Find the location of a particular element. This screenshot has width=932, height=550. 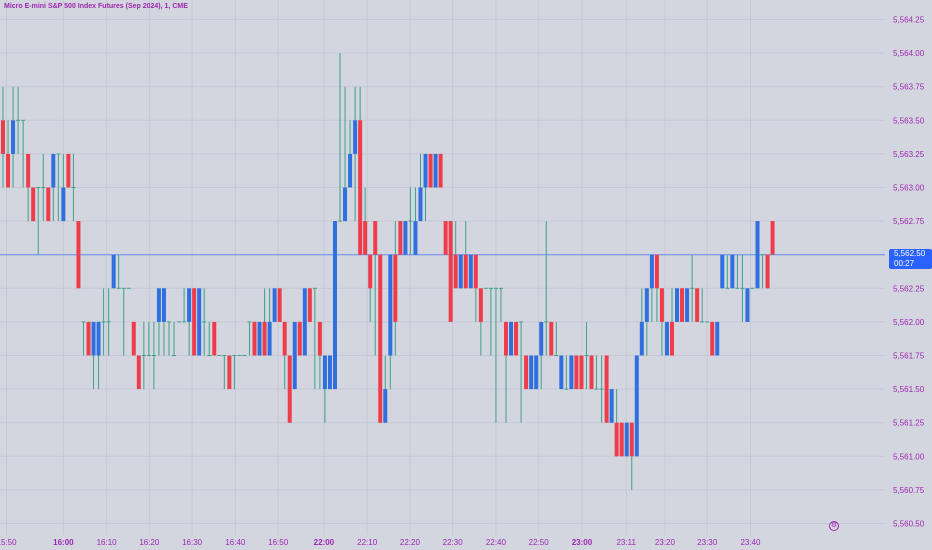

price-tick-label: 5,560.75 is located at coordinates (909, 490).